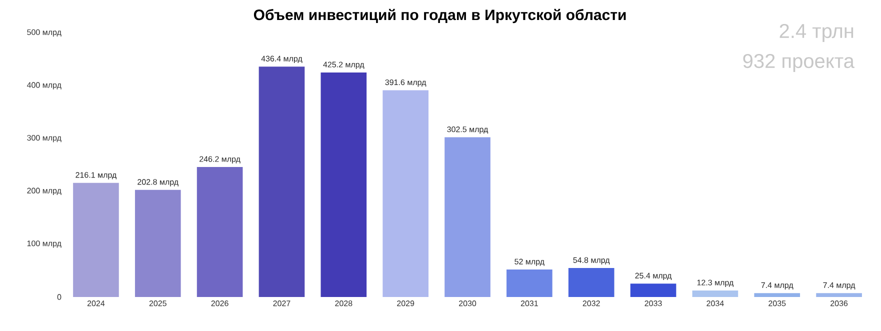 The image size is (881, 331). Describe the element at coordinates (44, 33) in the screenshot. I see `y-tick-label: 500 млрд` at that location.